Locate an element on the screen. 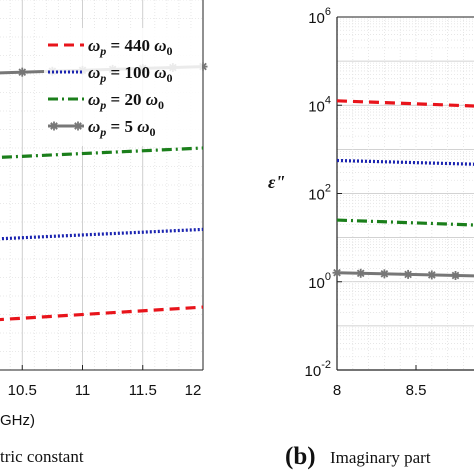 The width and height of the screenshot is (474, 474). left-series-marker is located at coordinates (22, 72).